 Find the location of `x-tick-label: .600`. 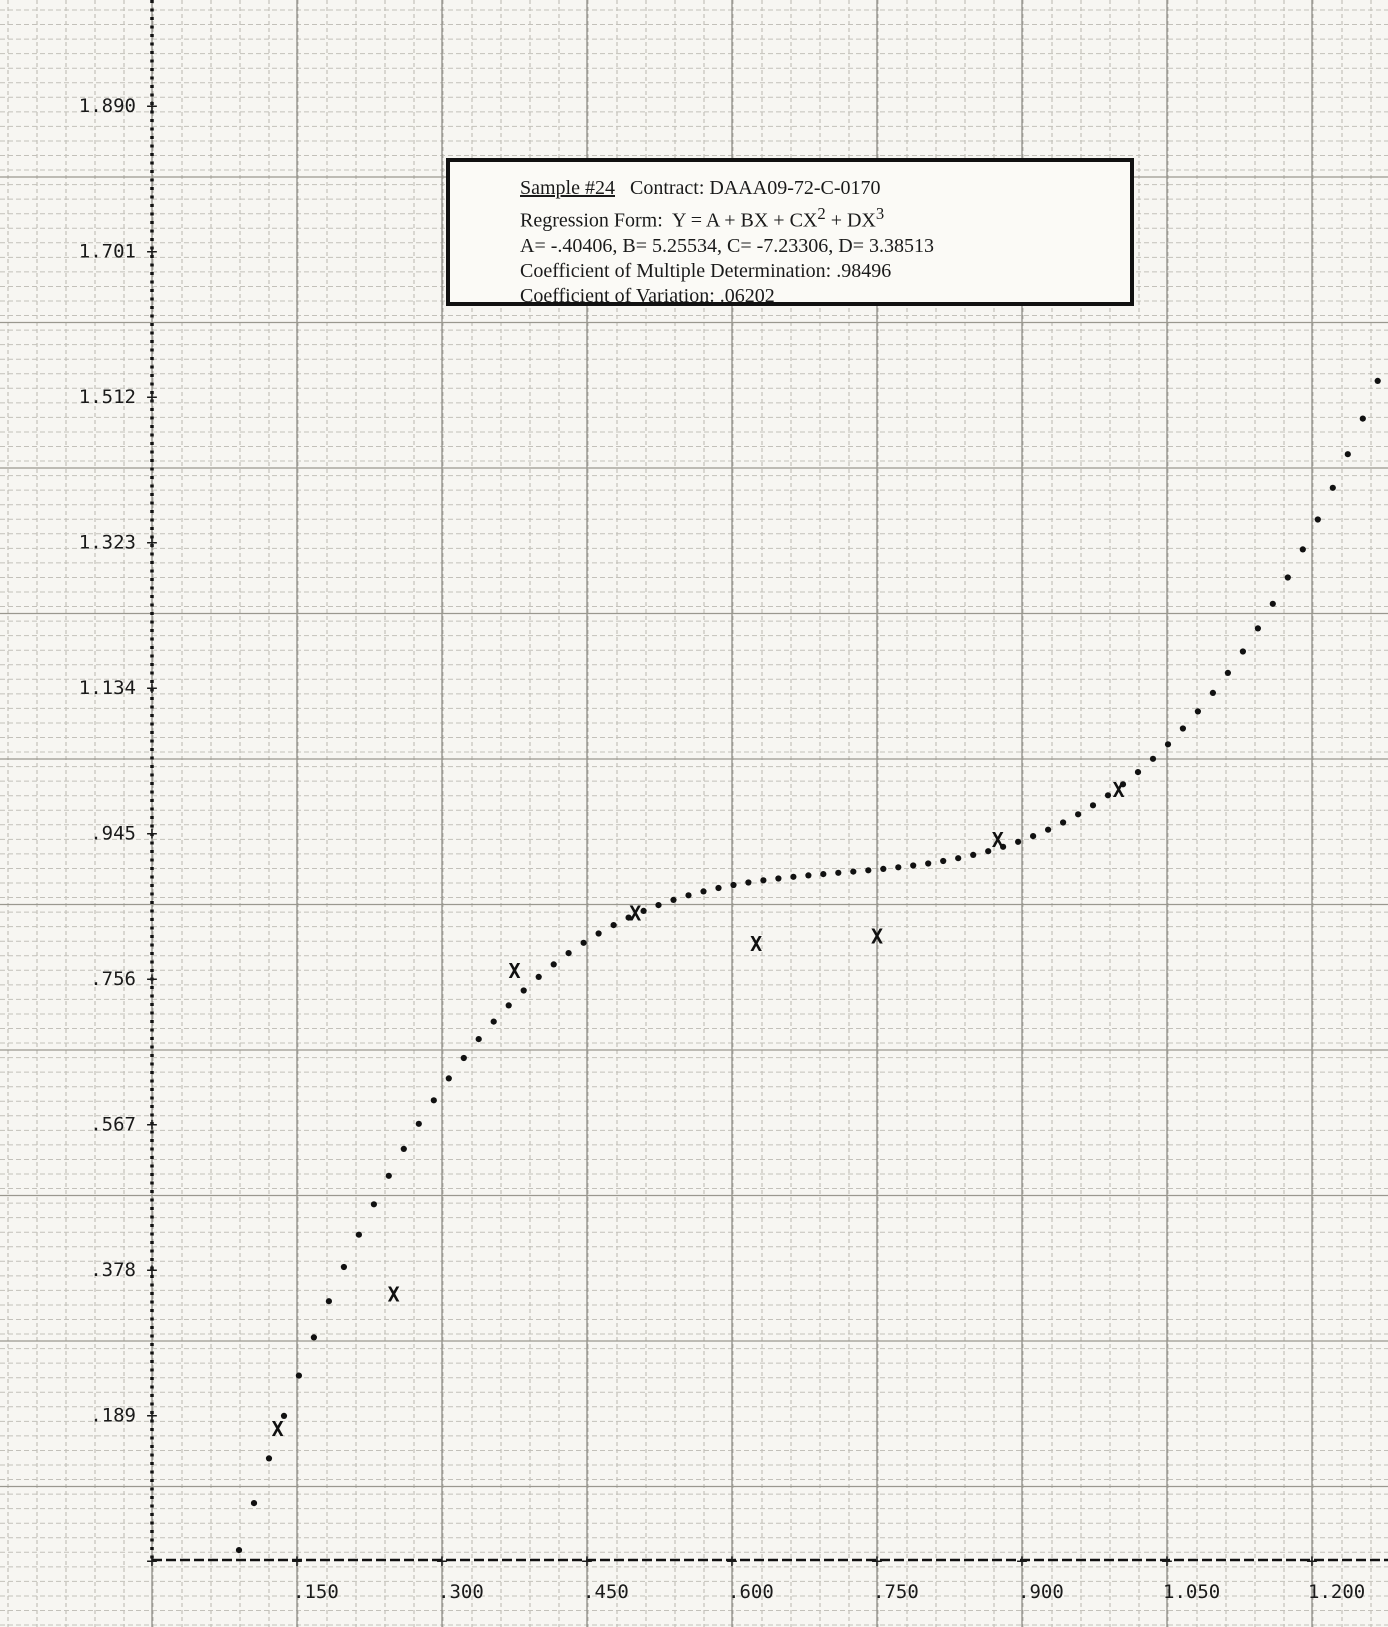

x-tick-label: .600 is located at coordinates (751, 1592).